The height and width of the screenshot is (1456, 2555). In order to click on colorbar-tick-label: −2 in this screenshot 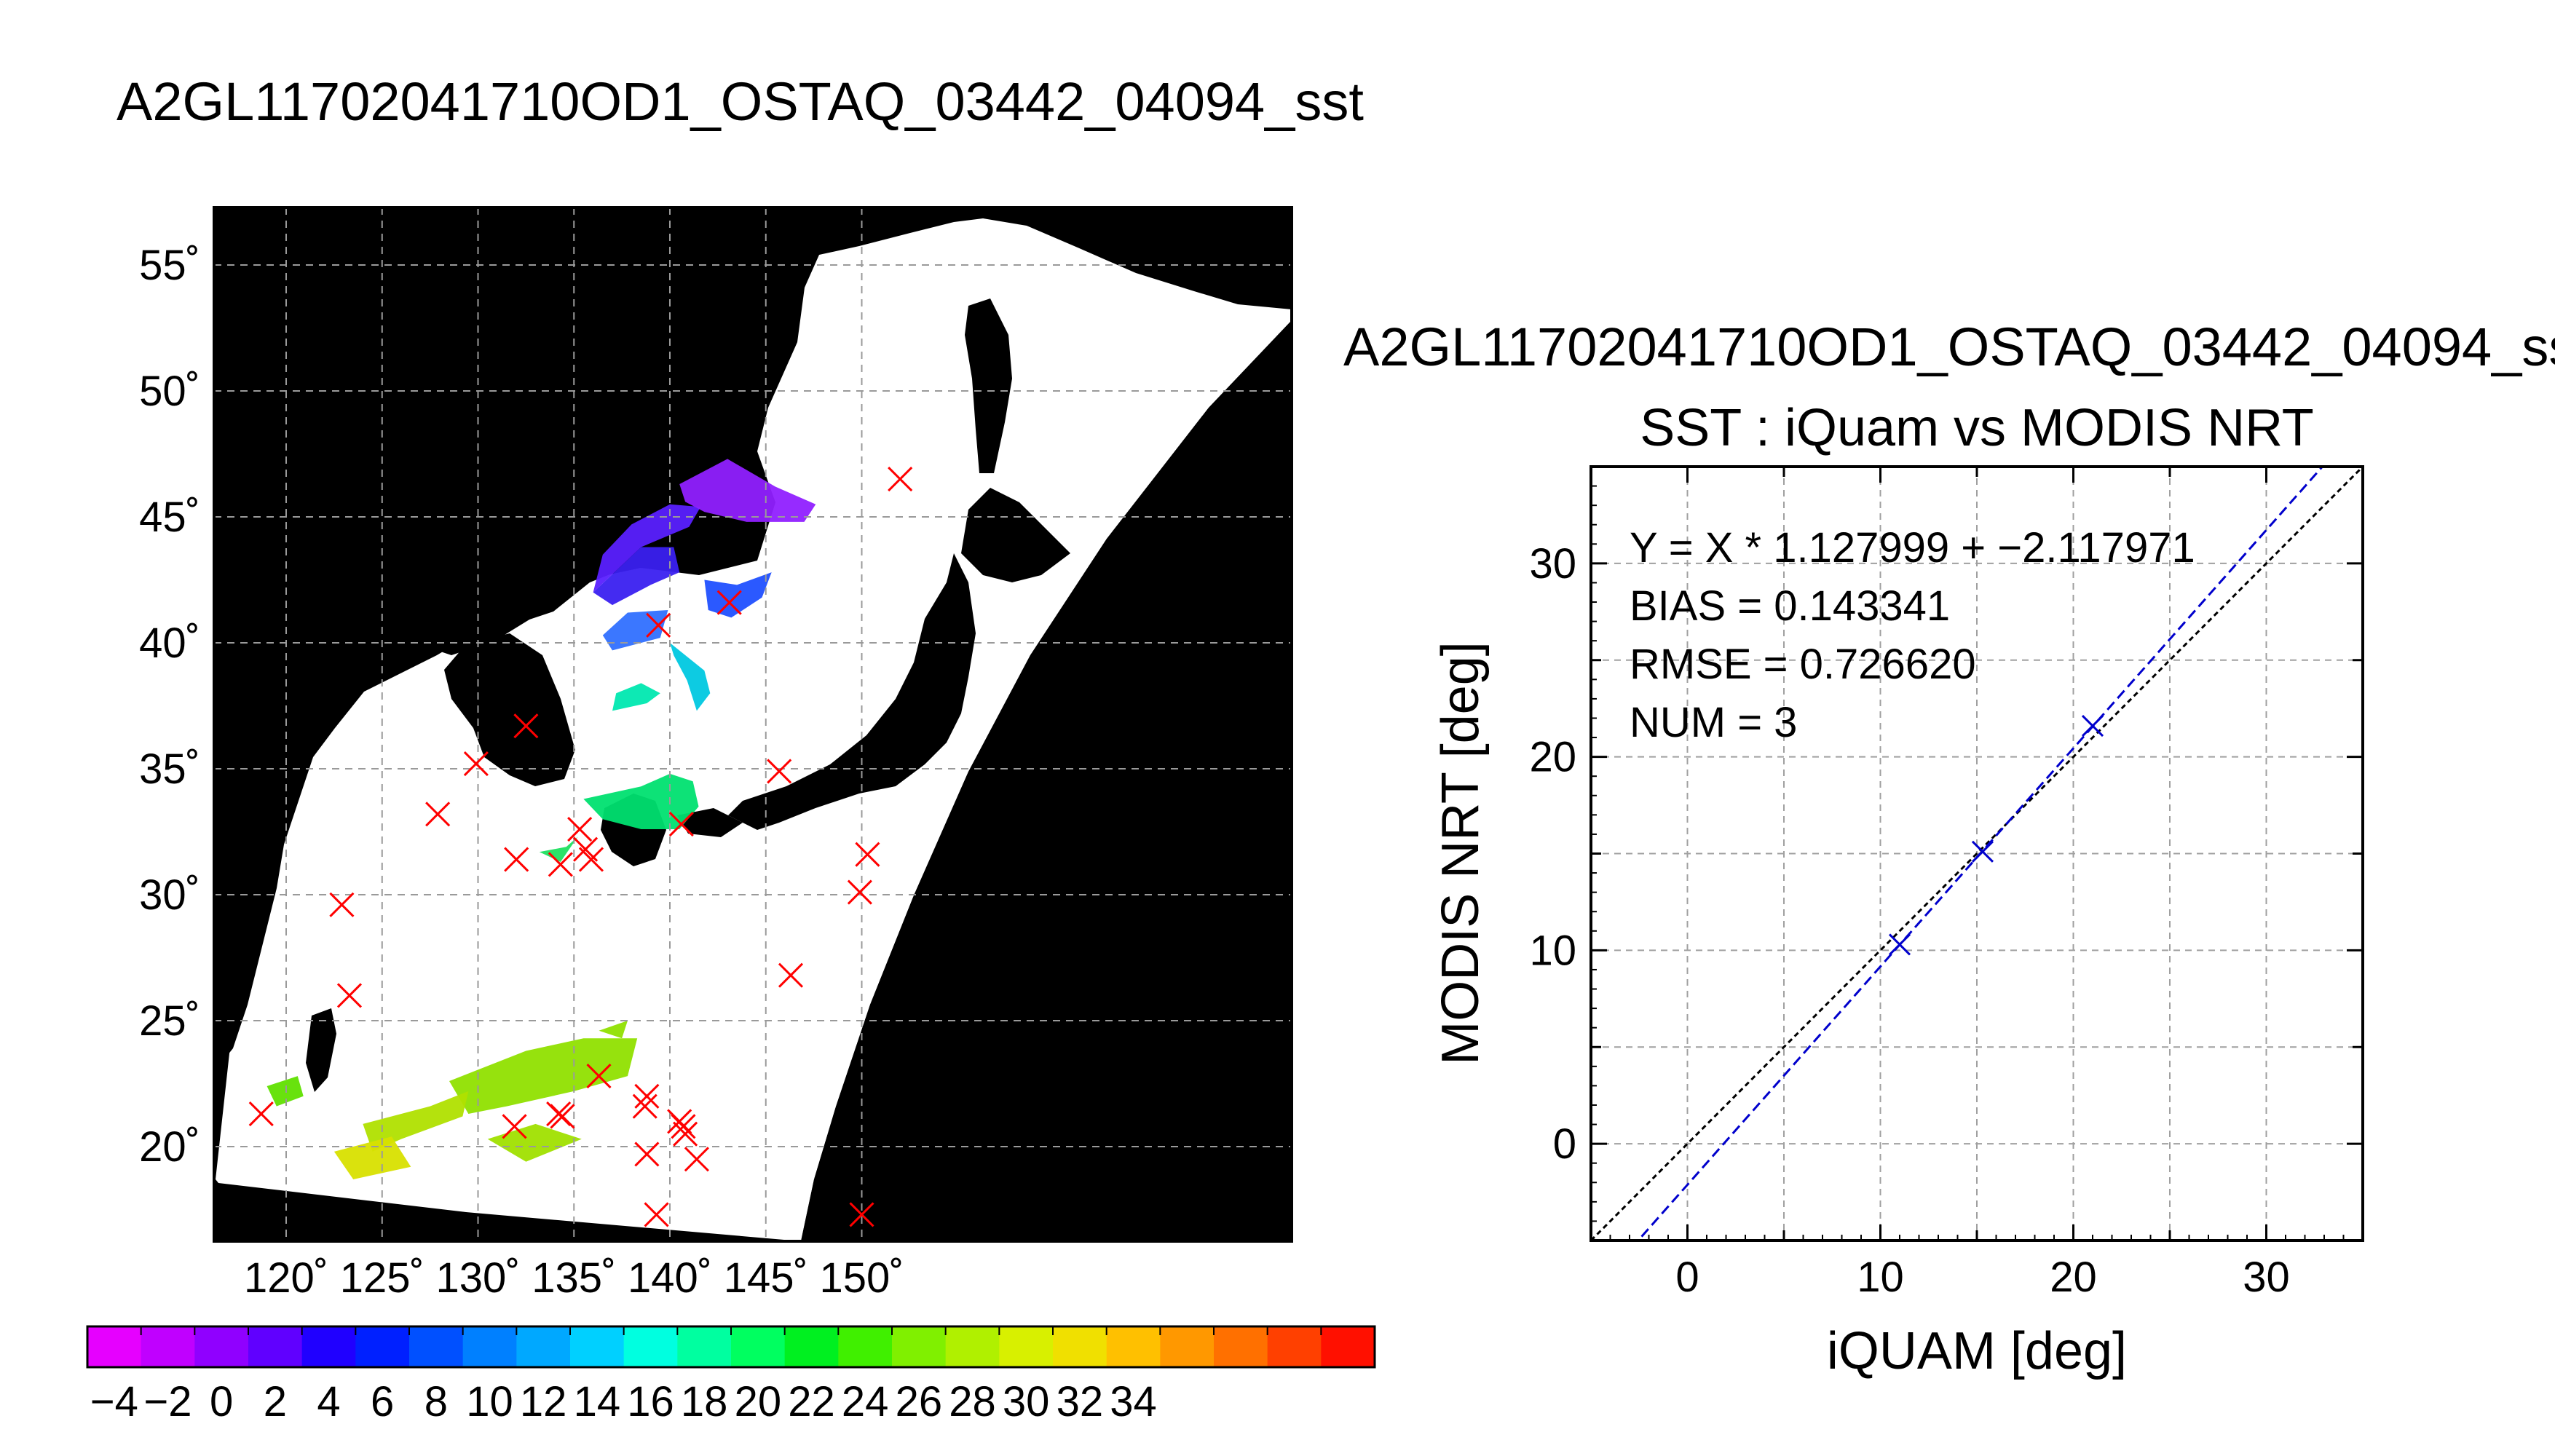, I will do `click(167, 1401)`.